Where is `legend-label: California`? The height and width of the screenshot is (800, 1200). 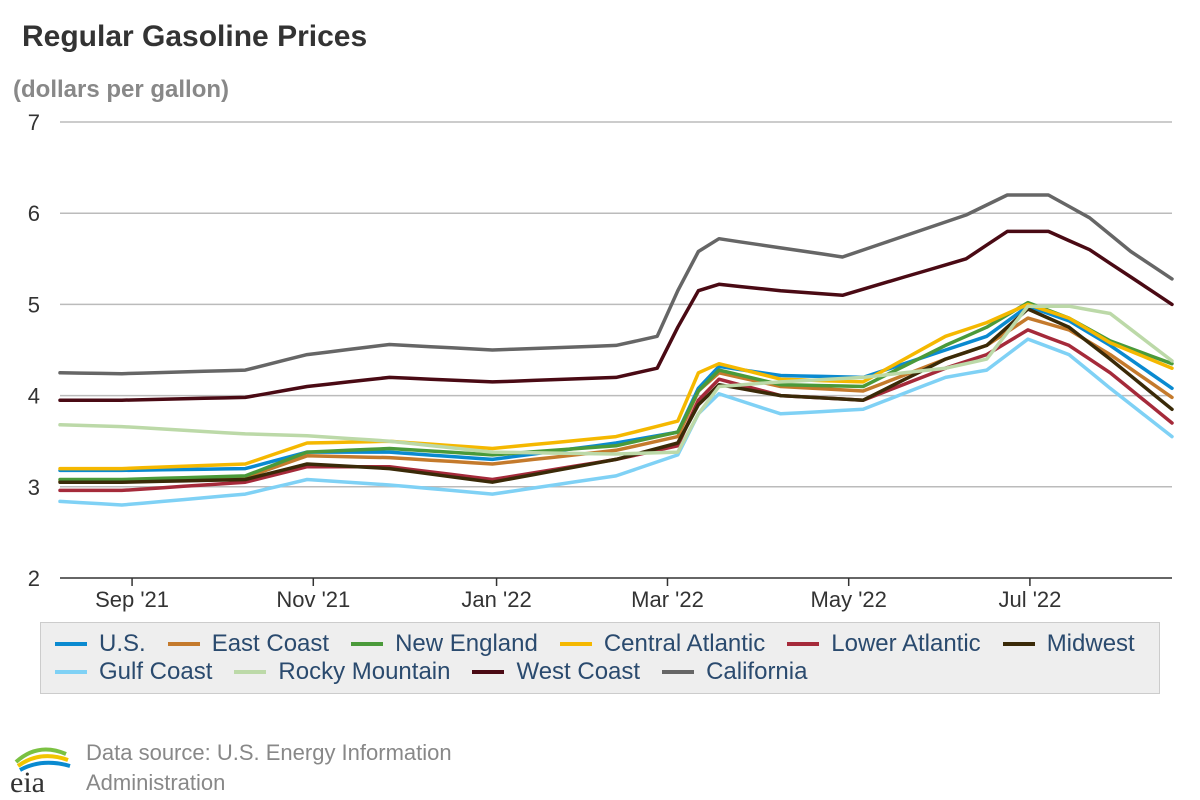 legend-label: California is located at coordinates (757, 671).